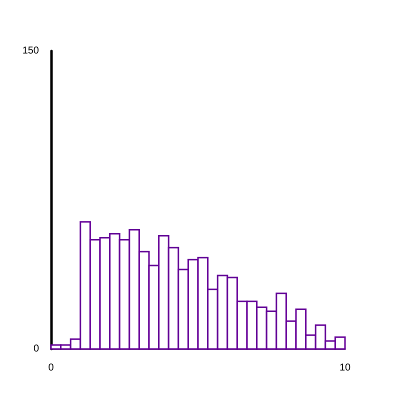  I want to click on y-tick-label: 150, so click(31, 51).